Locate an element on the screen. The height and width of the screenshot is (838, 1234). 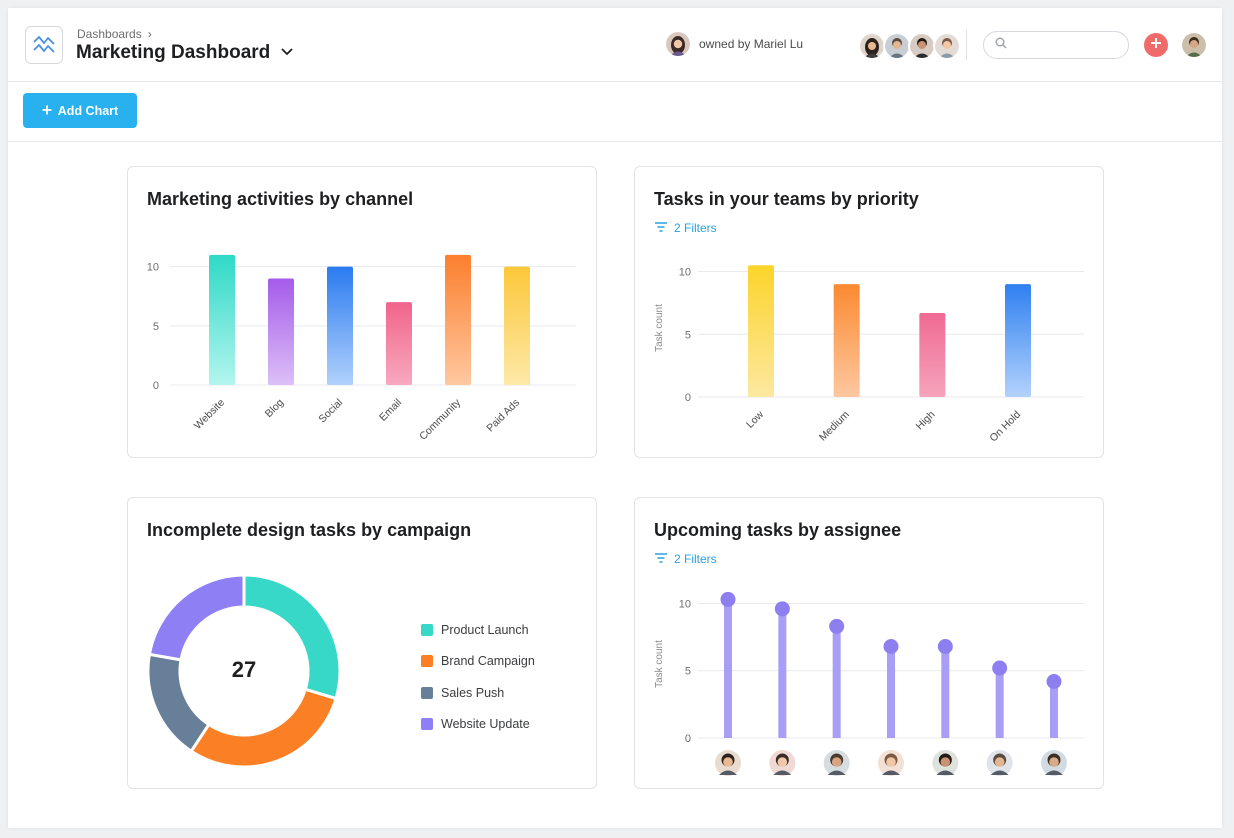
search-box is located at coordinates (1056, 45).